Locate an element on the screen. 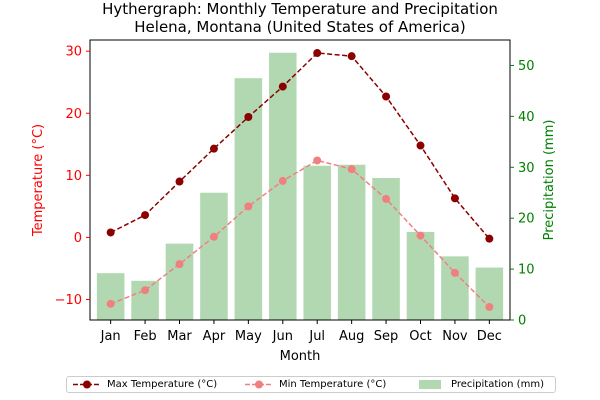 This screenshot has width=600, height=400. y-left-tick-label: 0 is located at coordinates (78, 238).